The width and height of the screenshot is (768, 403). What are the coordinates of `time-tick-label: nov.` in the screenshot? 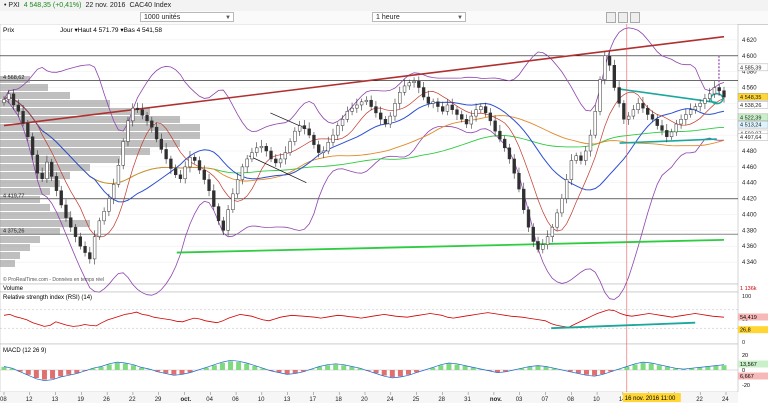 It's located at (496, 400).